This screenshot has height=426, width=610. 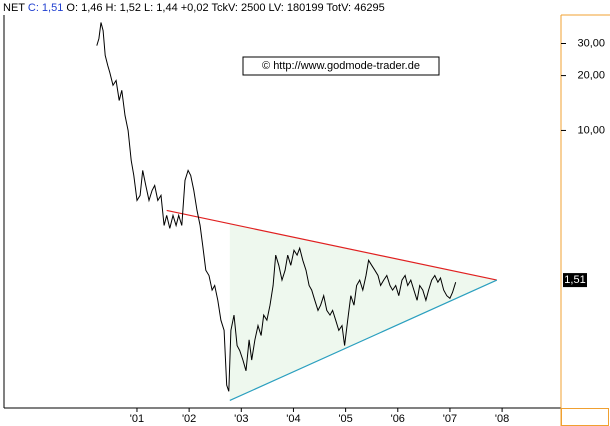 What do you see at coordinates (137, 419) in the screenshot?
I see `x-tick-label: '01` at bounding box center [137, 419].